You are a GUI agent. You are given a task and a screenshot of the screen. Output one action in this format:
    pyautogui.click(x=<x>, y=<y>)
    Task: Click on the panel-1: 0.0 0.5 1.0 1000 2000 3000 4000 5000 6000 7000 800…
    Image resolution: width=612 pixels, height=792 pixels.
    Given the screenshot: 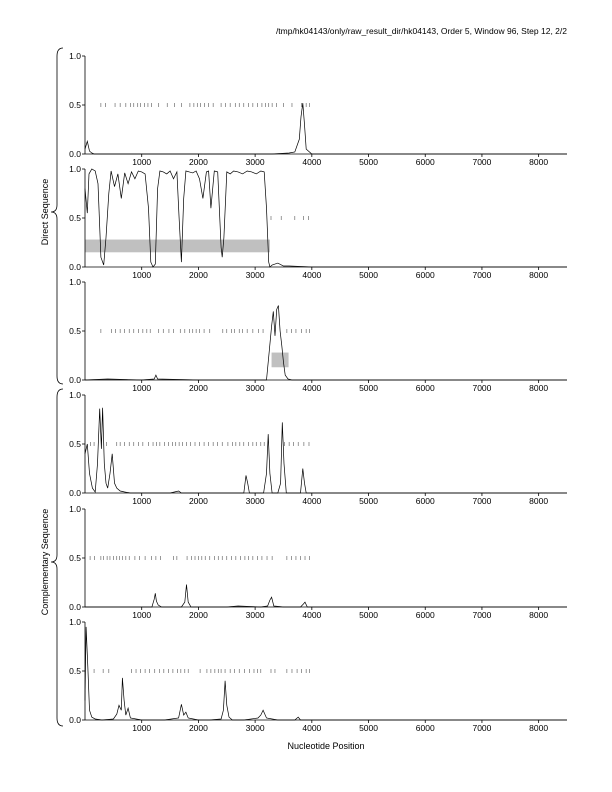 What is the action you would take?
    pyautogui.click(x=318, y=109)
    